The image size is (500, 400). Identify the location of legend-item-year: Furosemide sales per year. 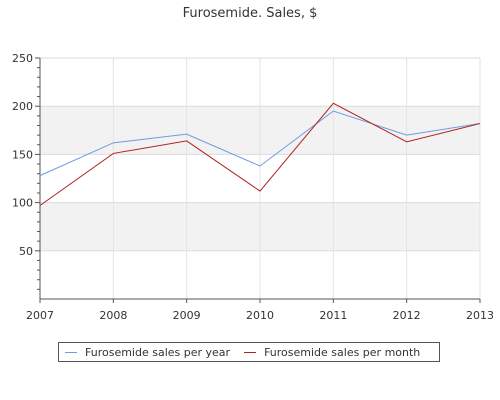
(147, 352).